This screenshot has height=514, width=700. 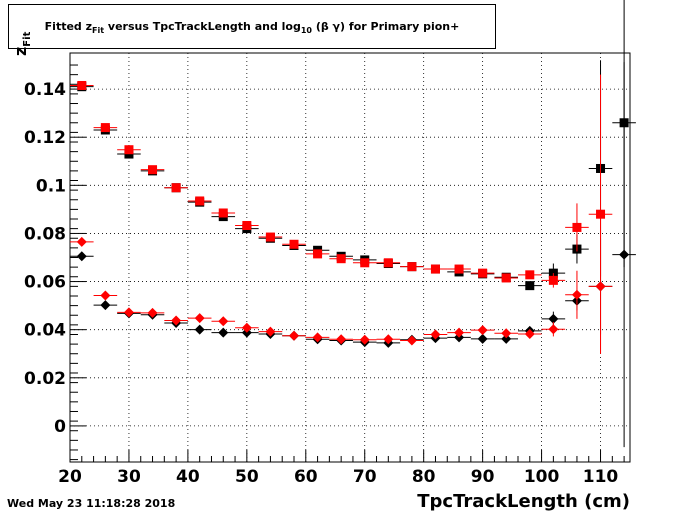 What do you see at coordinates (45, 331) in the screenshot?
I see `y-tick-label: 0.04` at bounding box center [45, 331].